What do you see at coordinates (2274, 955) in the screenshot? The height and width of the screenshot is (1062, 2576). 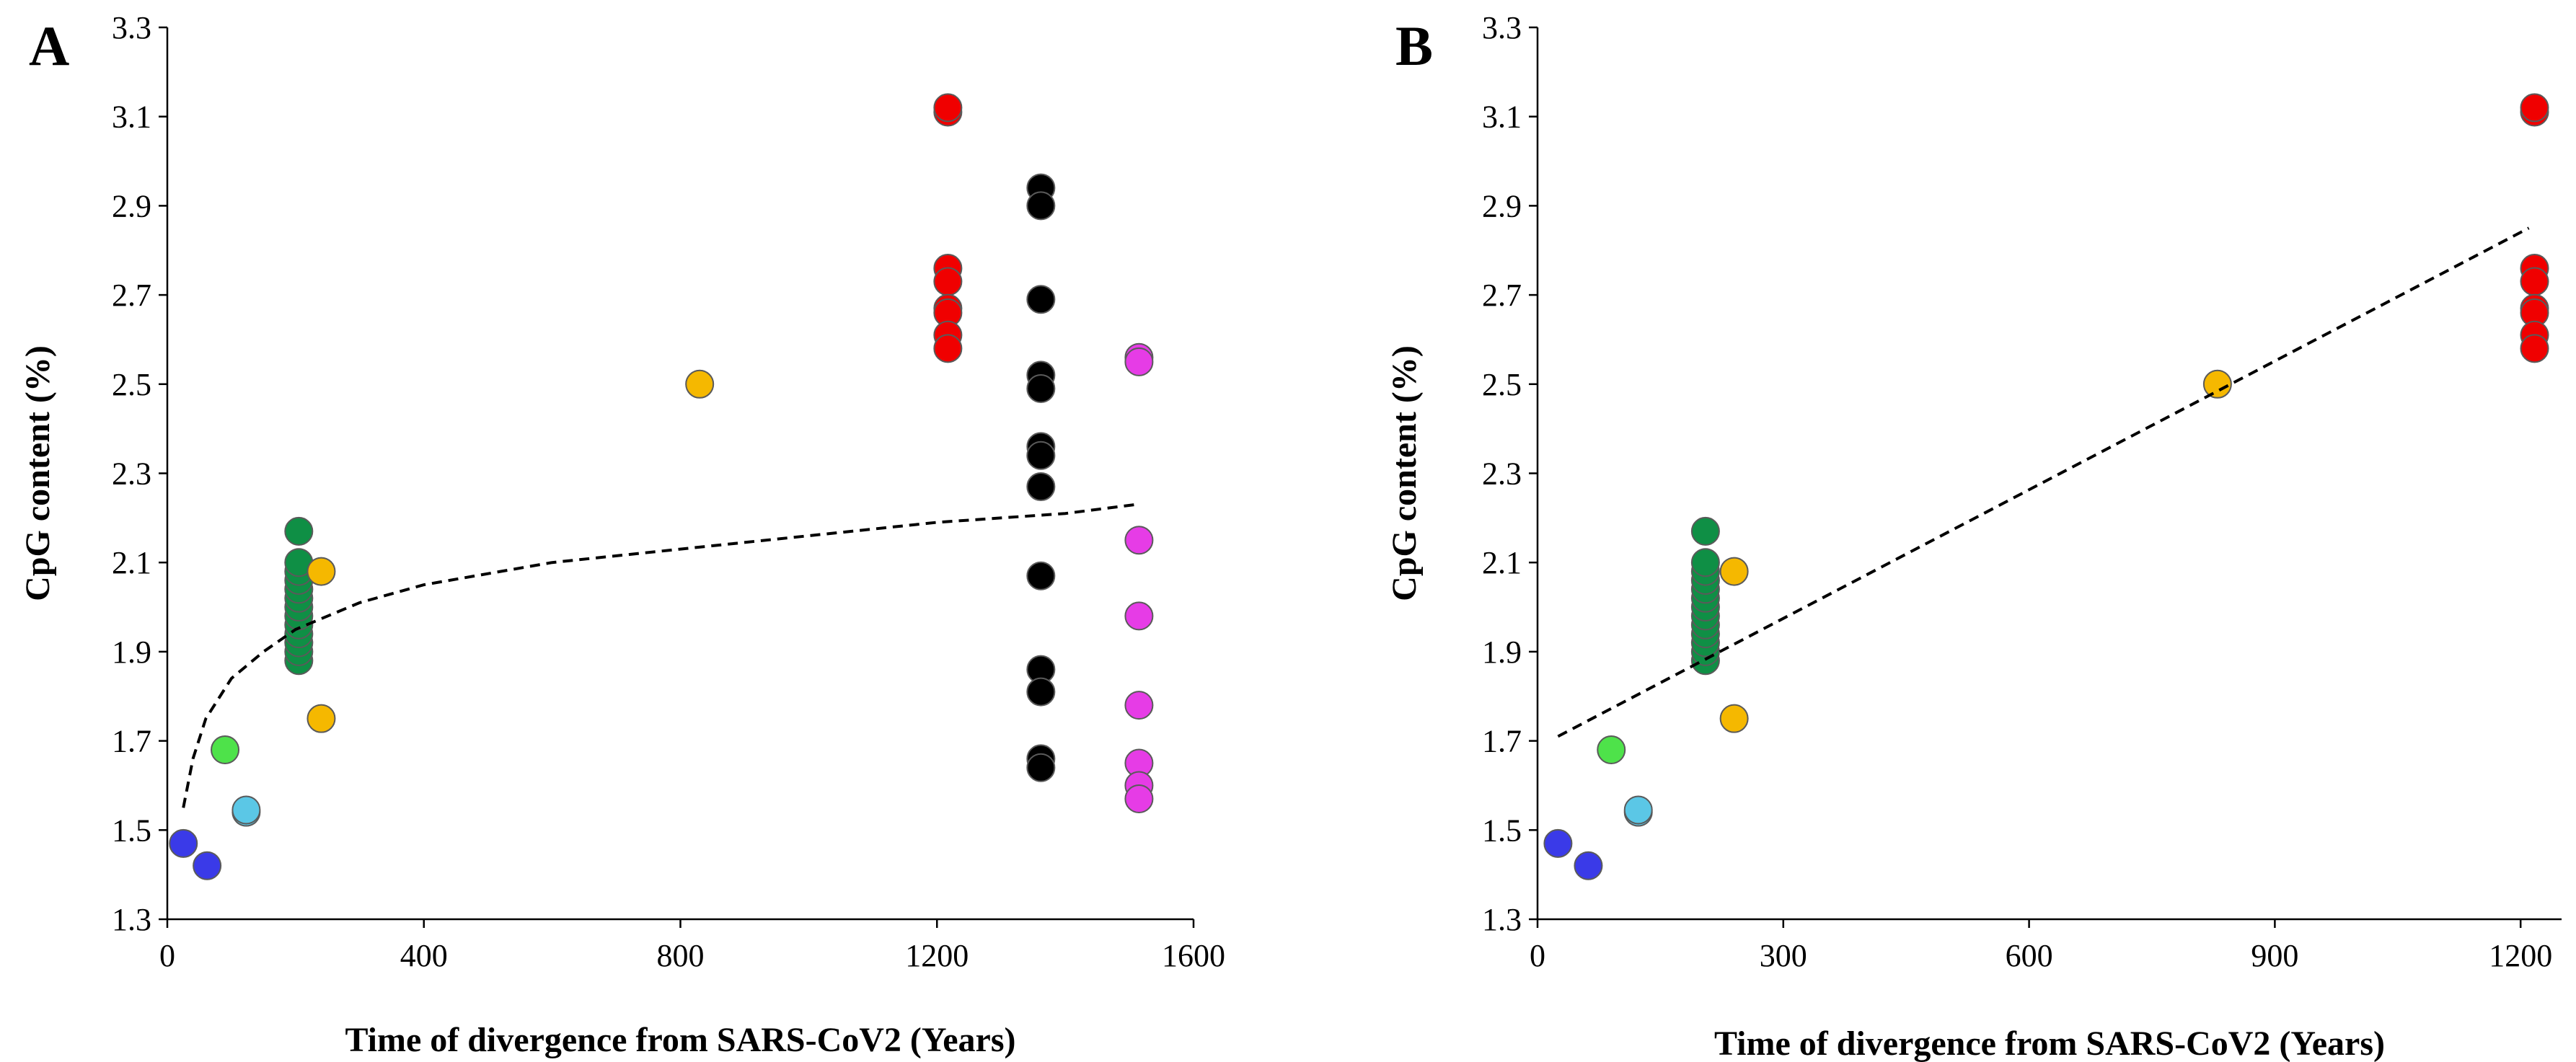 I see `x-tick-label: 900` at bounding box center [2274, 955].